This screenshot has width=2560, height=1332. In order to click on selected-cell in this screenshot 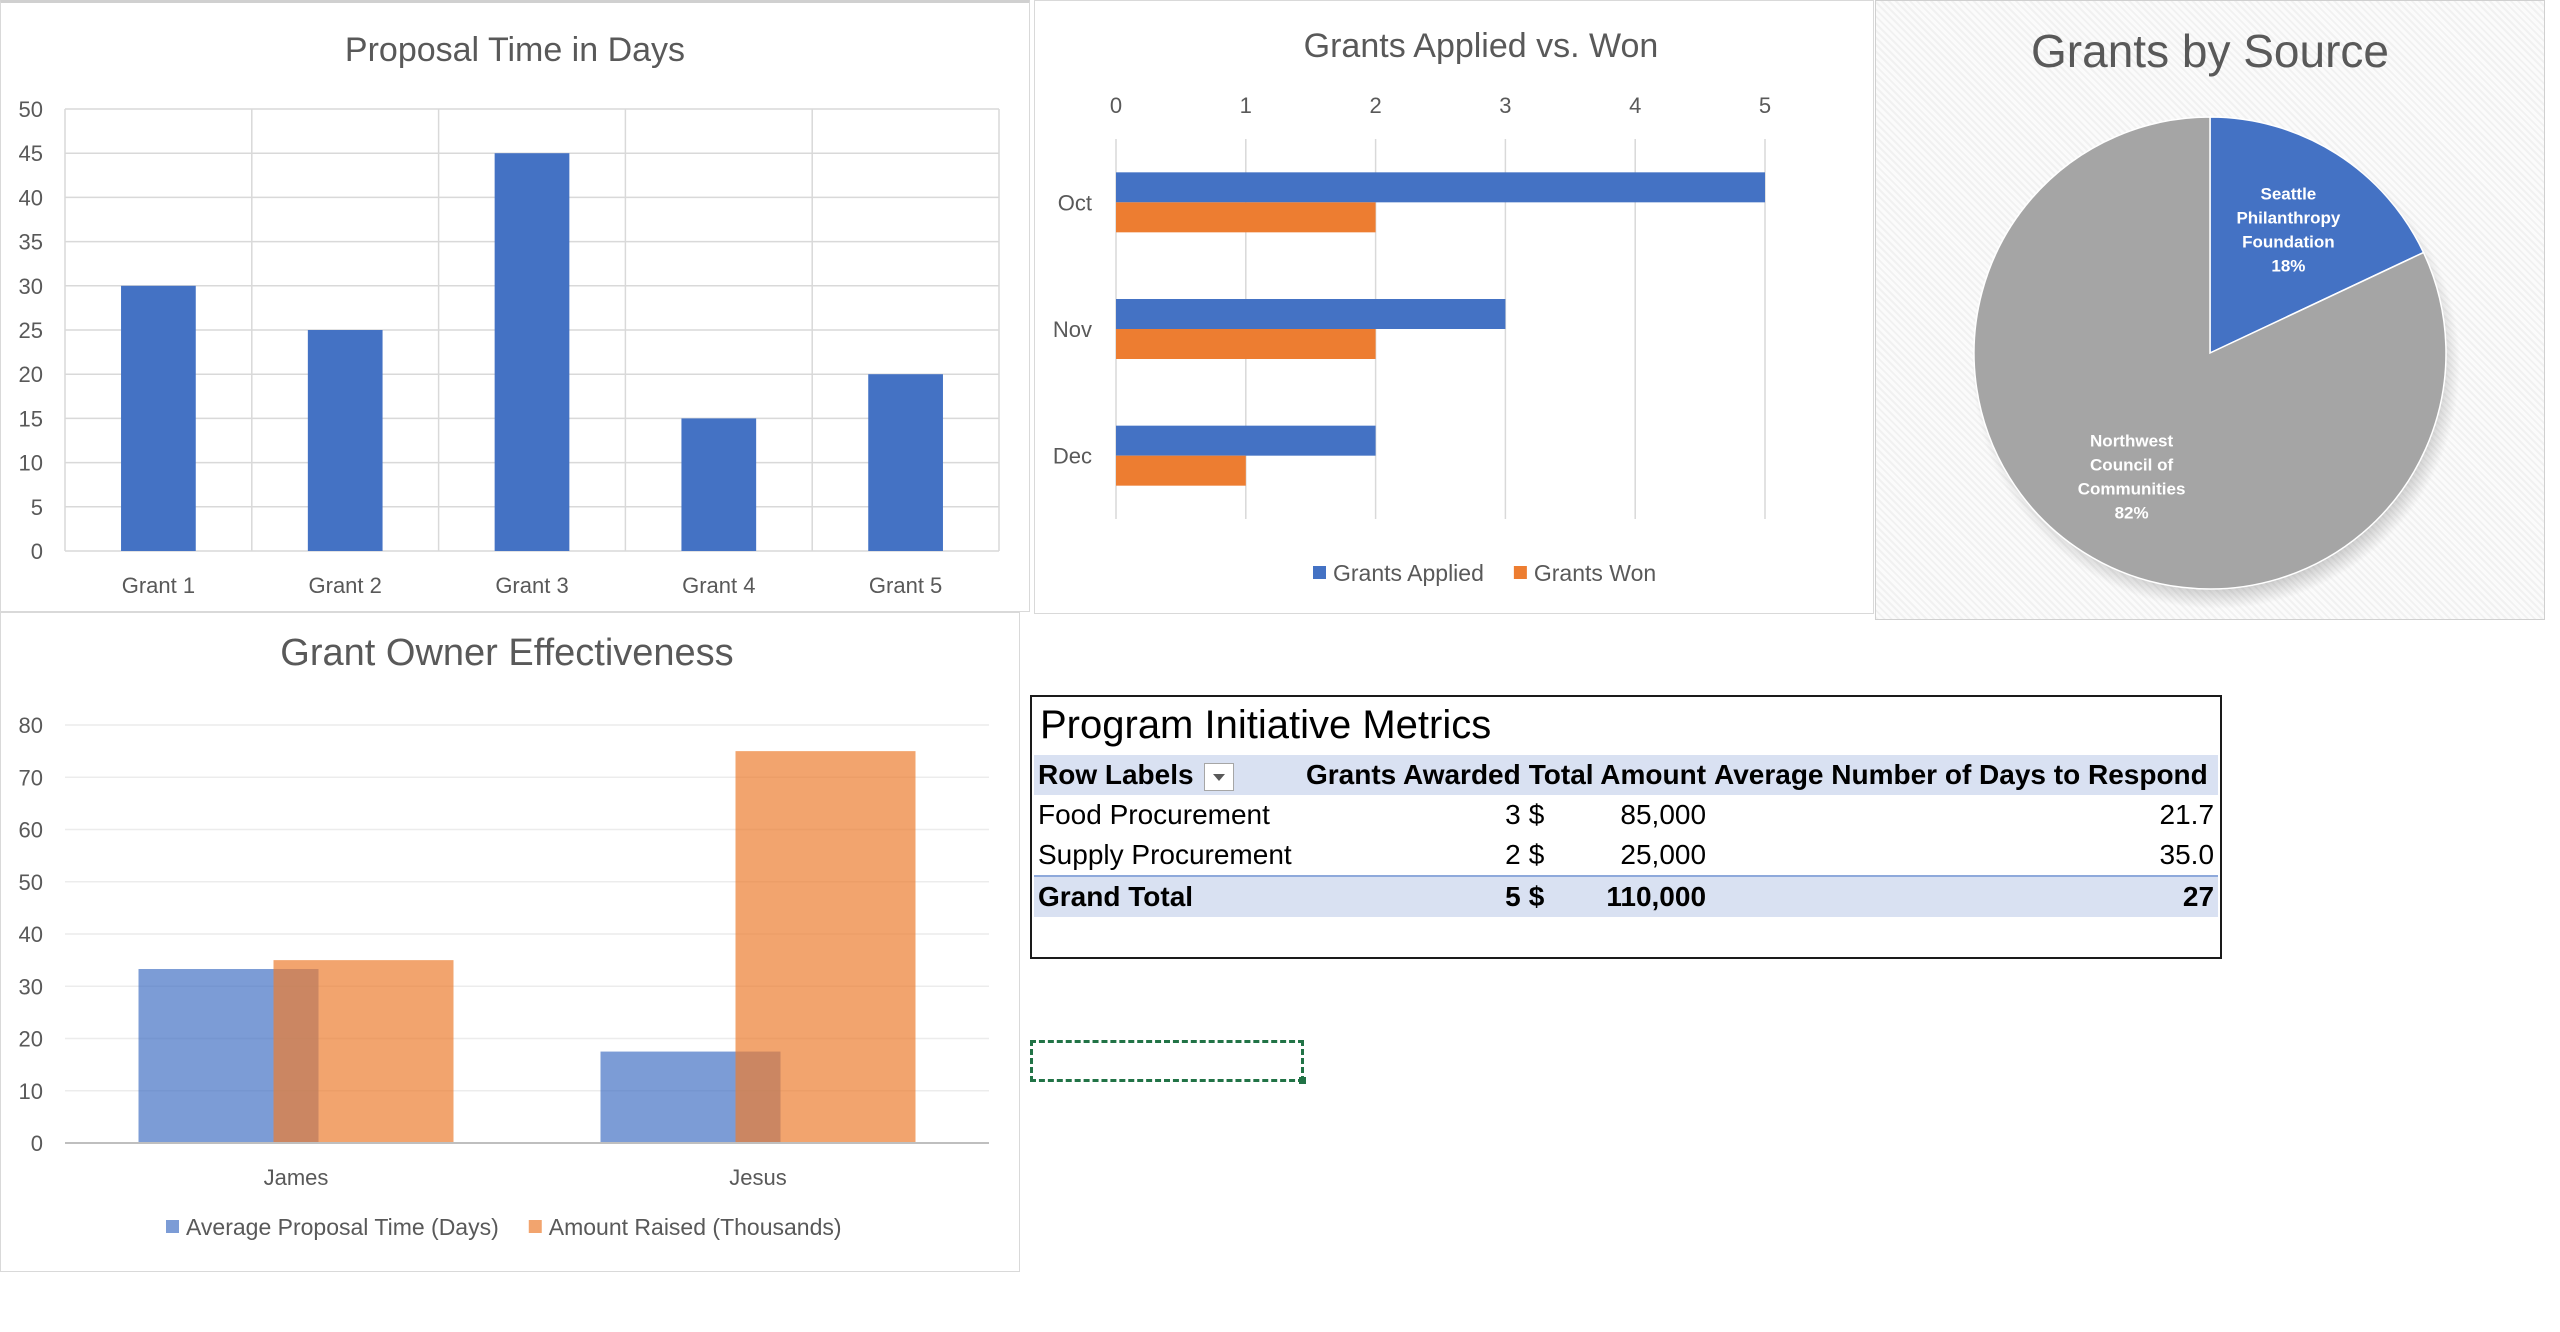, I will do `click(1168, 1062)`.